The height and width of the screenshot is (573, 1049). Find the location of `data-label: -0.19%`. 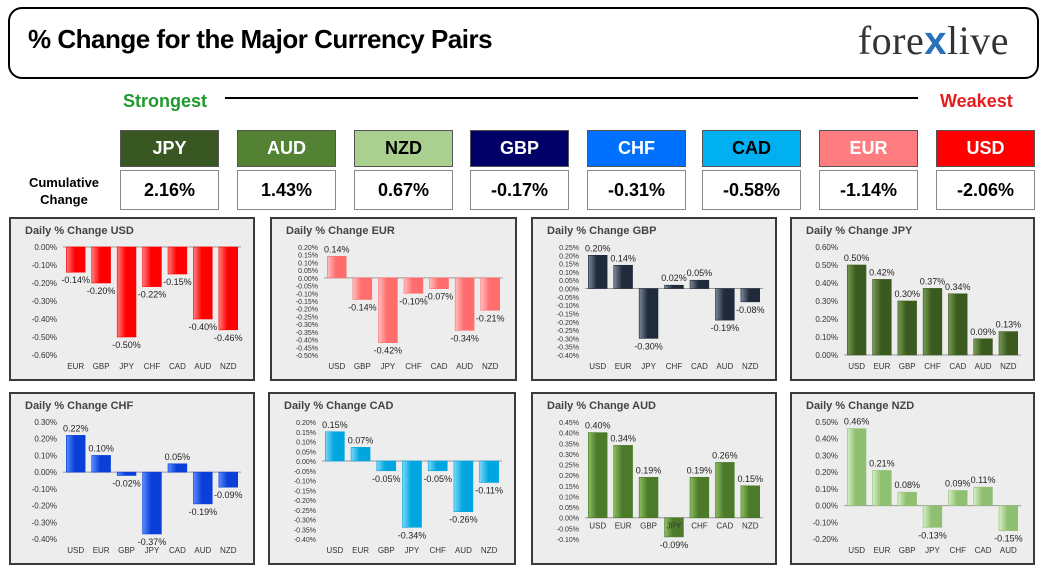

data-label: -0.19% is located at coordinates (203, 512).